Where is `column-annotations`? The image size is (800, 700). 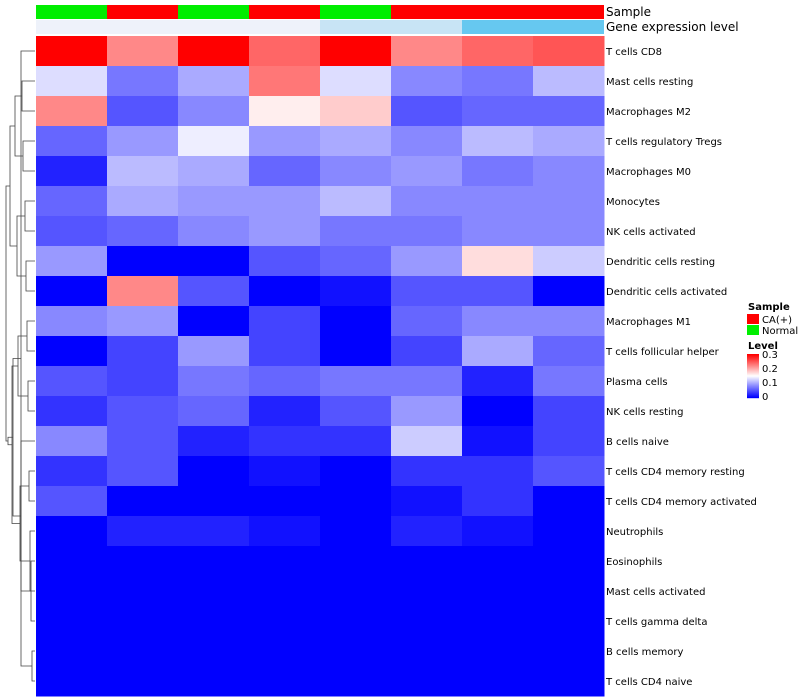
column-annotations is located at coordinates (320, 19).